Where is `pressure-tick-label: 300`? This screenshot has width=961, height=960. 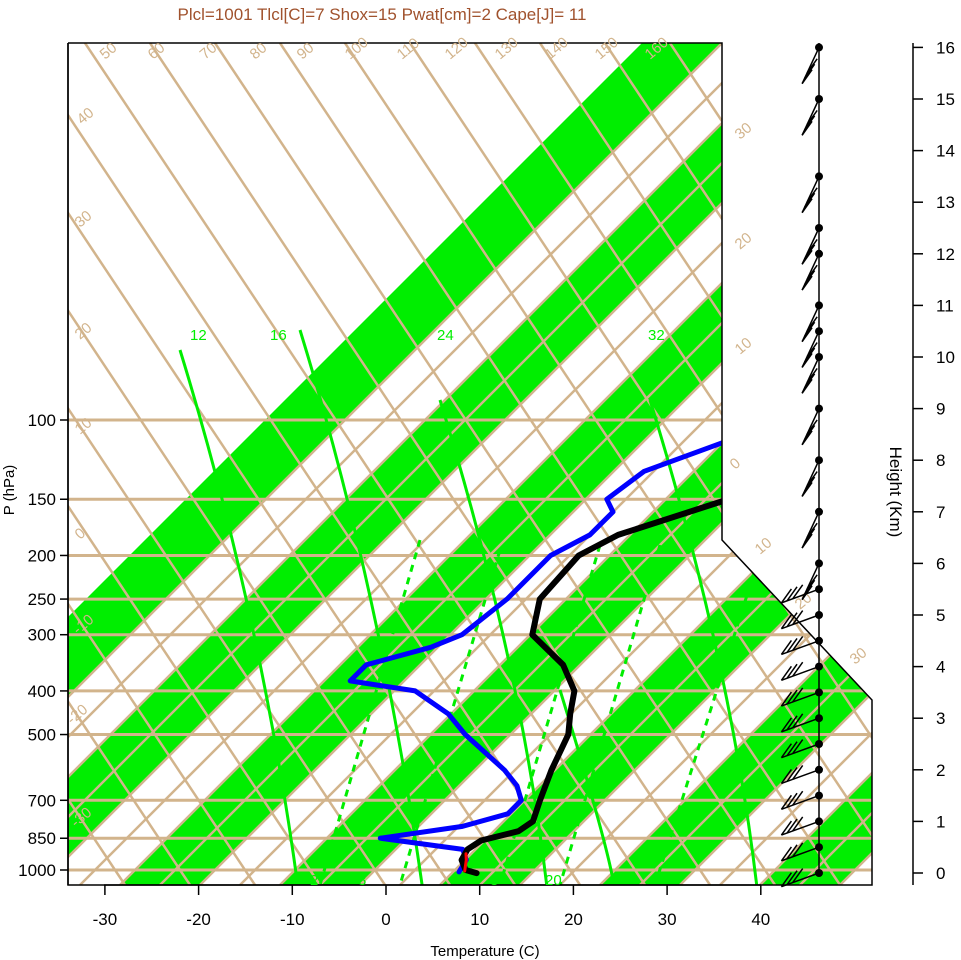
pressure-tick-label: 300 is located at coordinates (42, 635).